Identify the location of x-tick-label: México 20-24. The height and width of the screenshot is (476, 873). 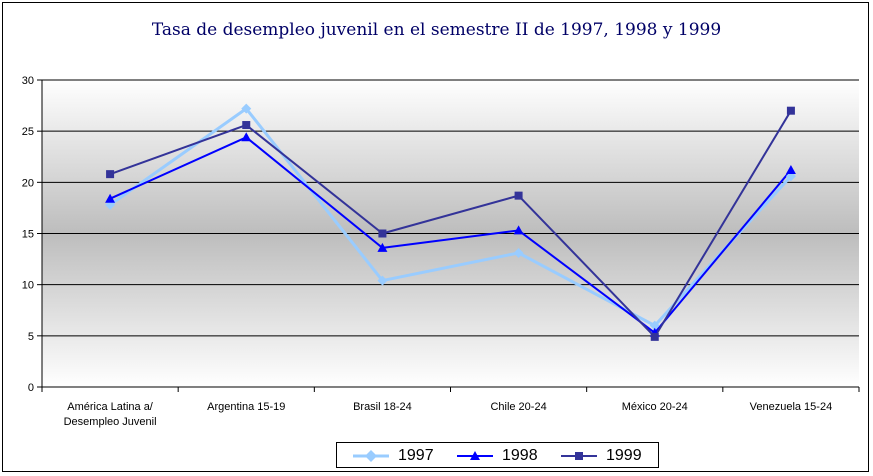
(655, 407).